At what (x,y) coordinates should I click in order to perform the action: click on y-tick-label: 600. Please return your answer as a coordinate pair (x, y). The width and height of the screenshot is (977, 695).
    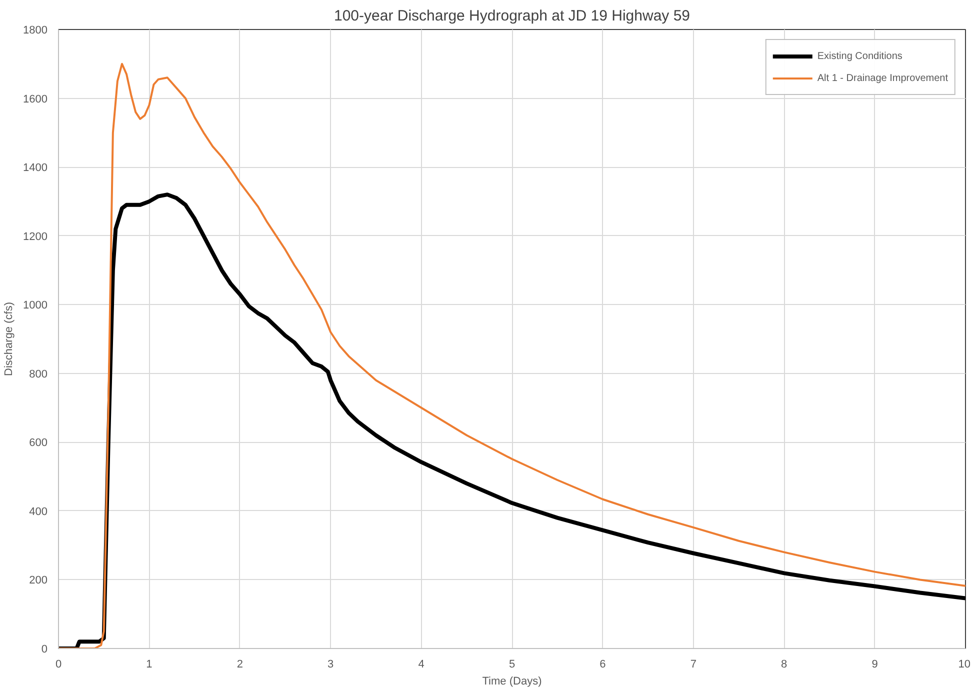
    Looking at the image, I should click on (38, 443).